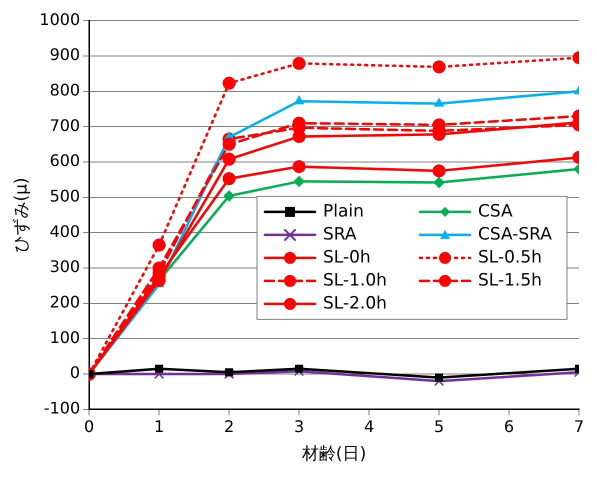 The height and width of the screenshot is (477, 597). I want to click on y-tick-label: 1000, so click(59, 19).